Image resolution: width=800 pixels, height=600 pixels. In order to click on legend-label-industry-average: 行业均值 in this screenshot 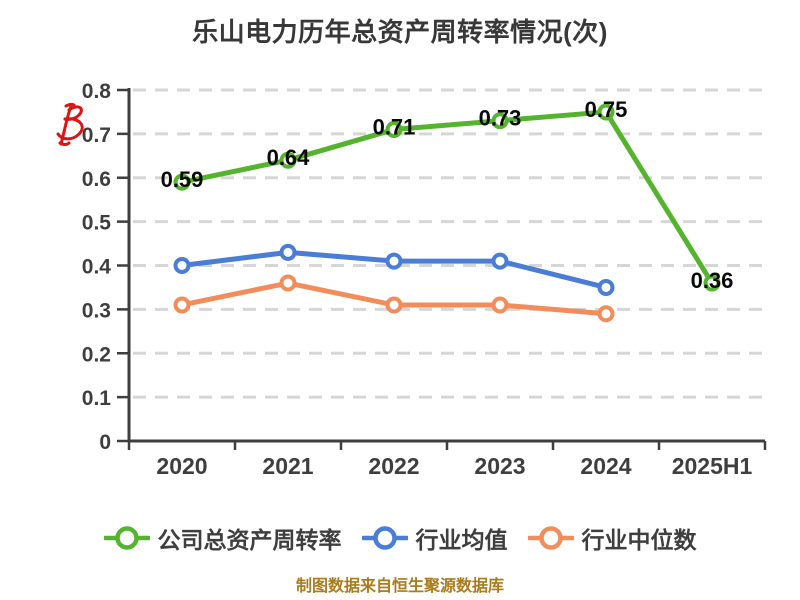, I will do `click(461, 540)`.